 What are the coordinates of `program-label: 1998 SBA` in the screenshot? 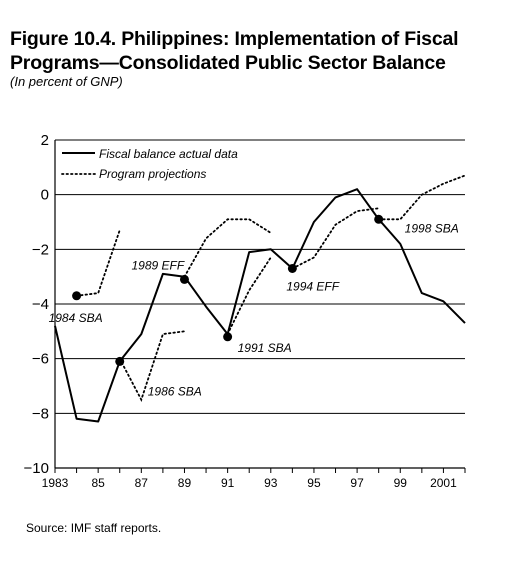 It's located at (432, 228).